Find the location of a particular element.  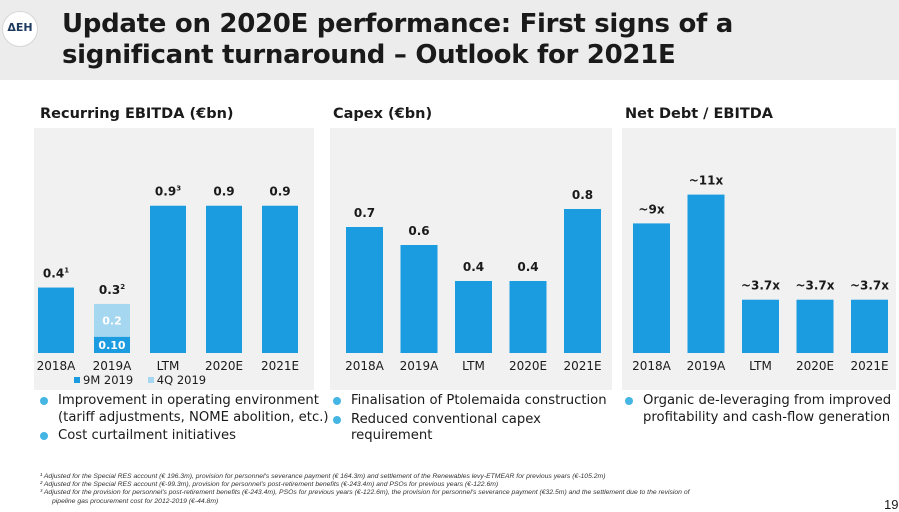

data-label: 0.8 is located at coordinates (582, 195).